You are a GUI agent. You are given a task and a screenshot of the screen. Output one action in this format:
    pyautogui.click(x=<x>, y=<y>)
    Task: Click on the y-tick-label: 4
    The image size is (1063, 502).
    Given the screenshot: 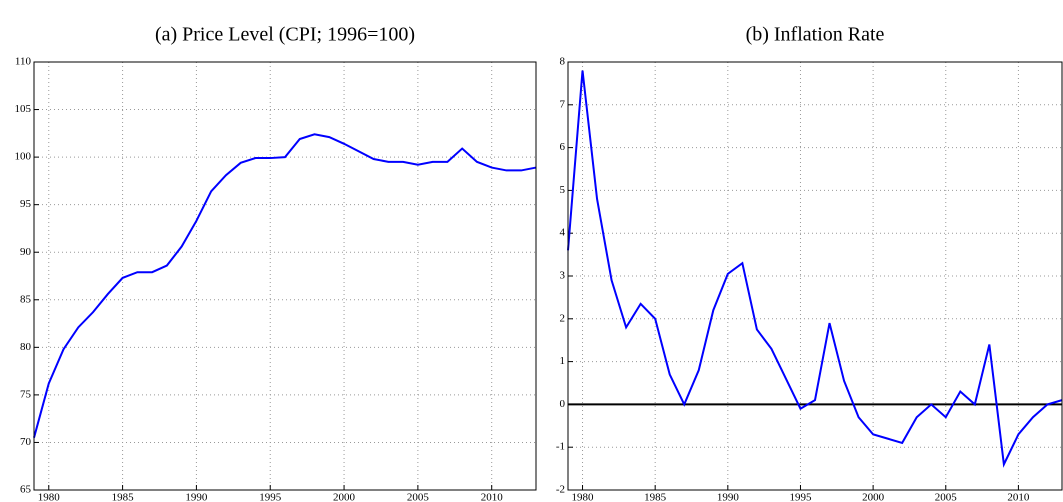 What is the action you would take?
    pyautogui.click(x=563, y=233)
    